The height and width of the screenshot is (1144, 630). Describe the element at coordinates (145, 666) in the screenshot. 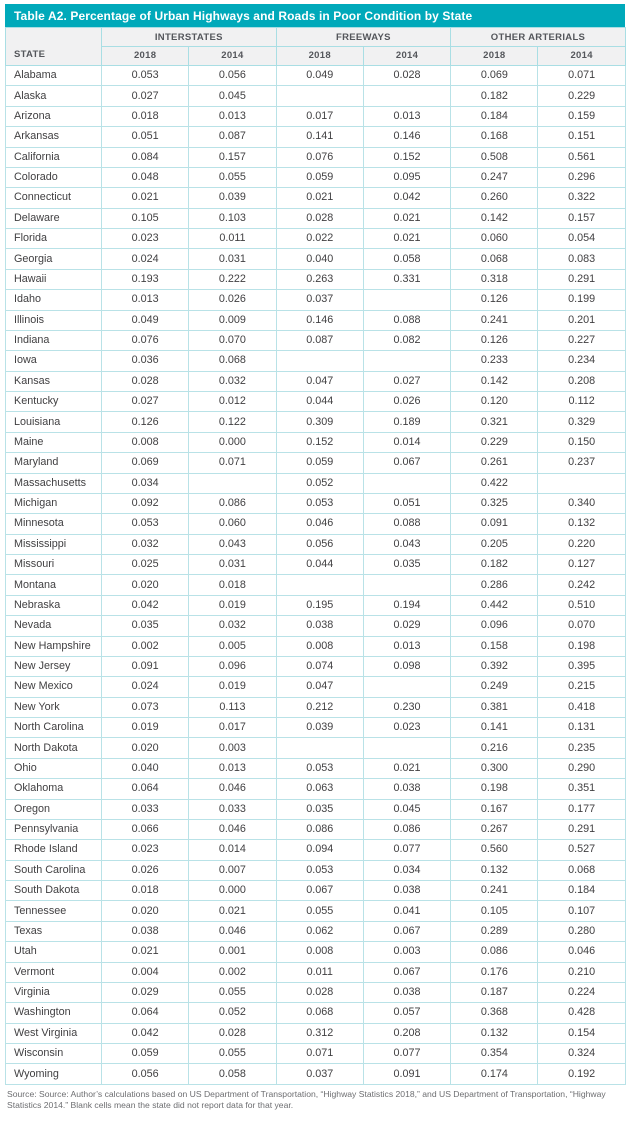

I see `value-cell: 0.091` at that location.